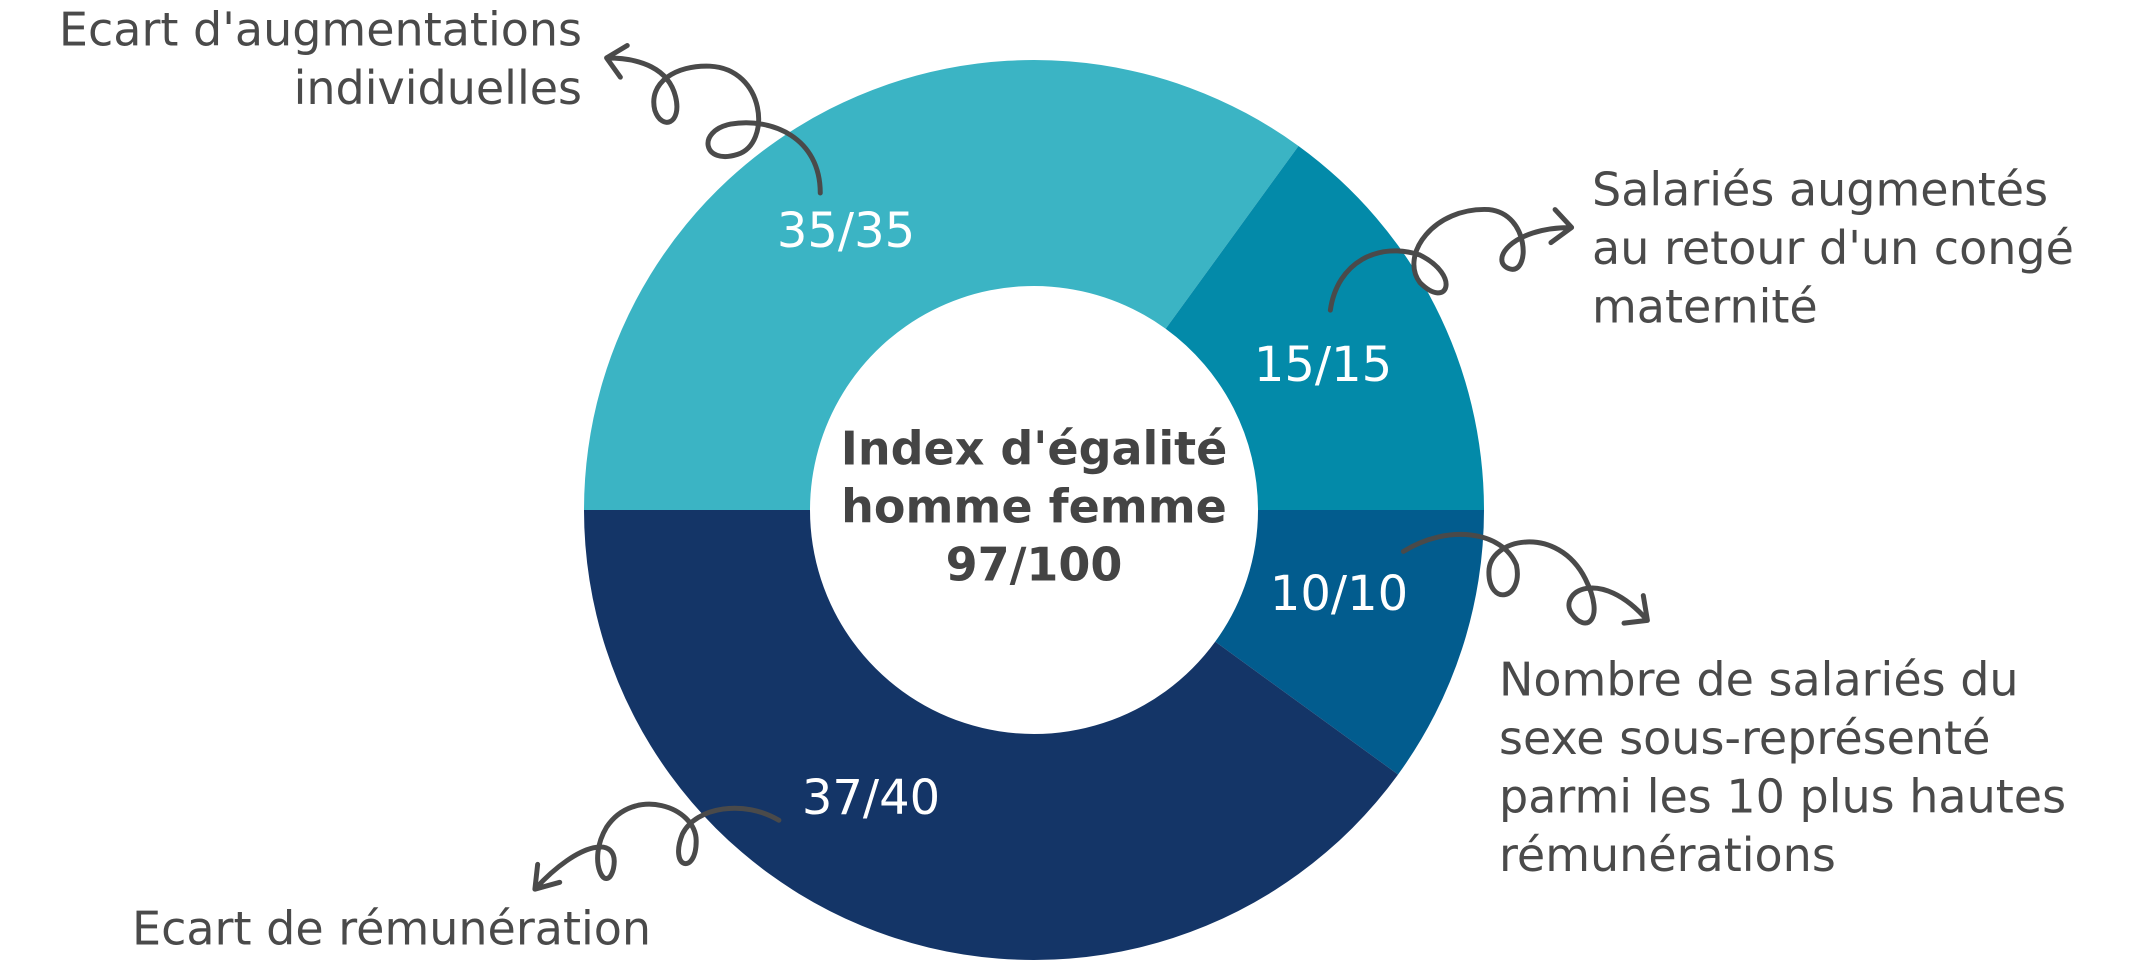  I want to click on category-label: maternité, so click(1705, 307).